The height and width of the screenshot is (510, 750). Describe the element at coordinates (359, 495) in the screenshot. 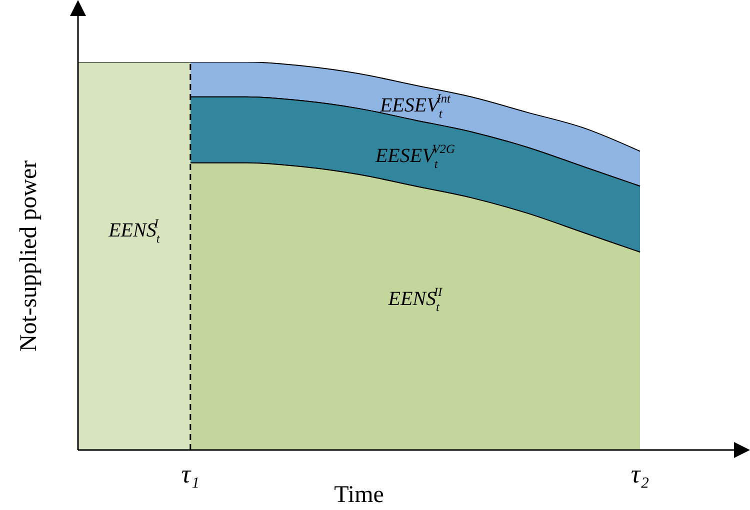

I see `x-axis-title: Time` at that location.